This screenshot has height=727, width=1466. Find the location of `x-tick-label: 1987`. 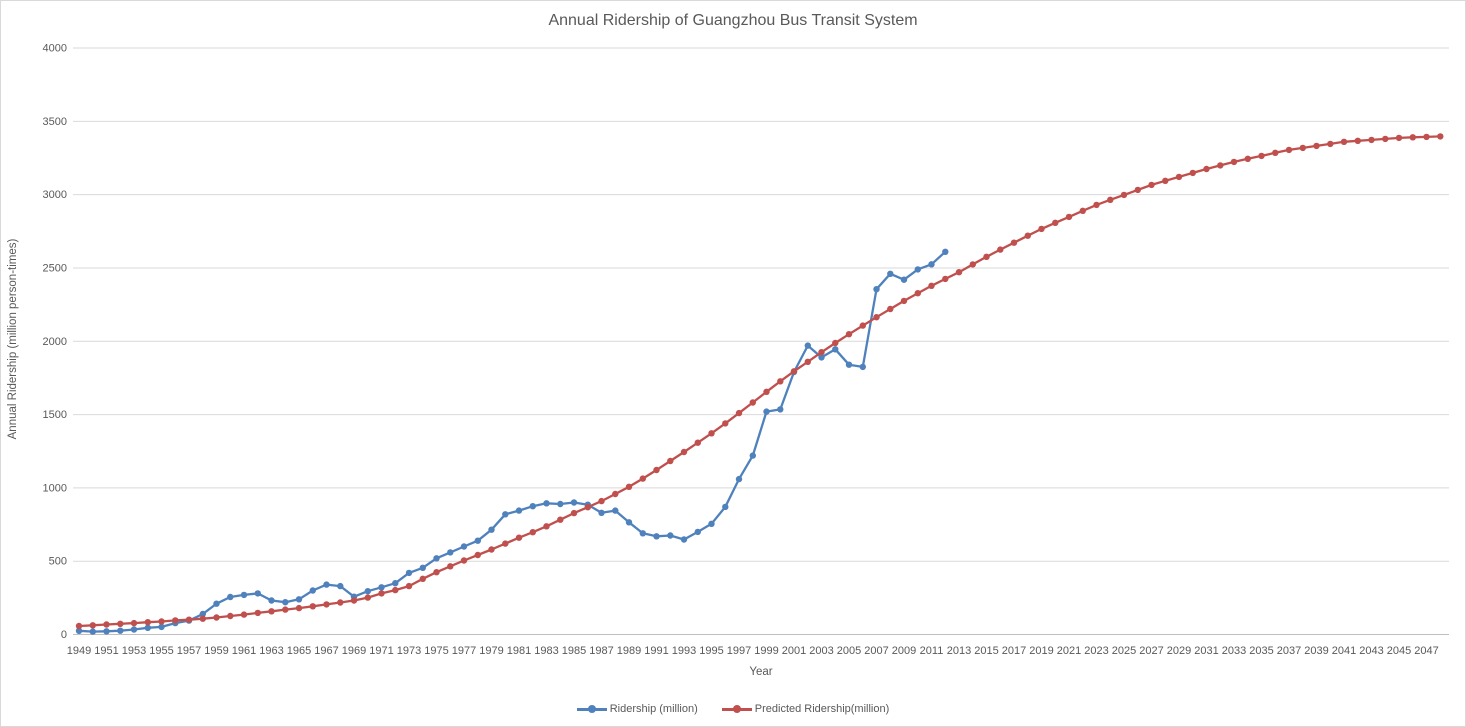

x-tick-label: 1987 is located at coordinates (601, 651).